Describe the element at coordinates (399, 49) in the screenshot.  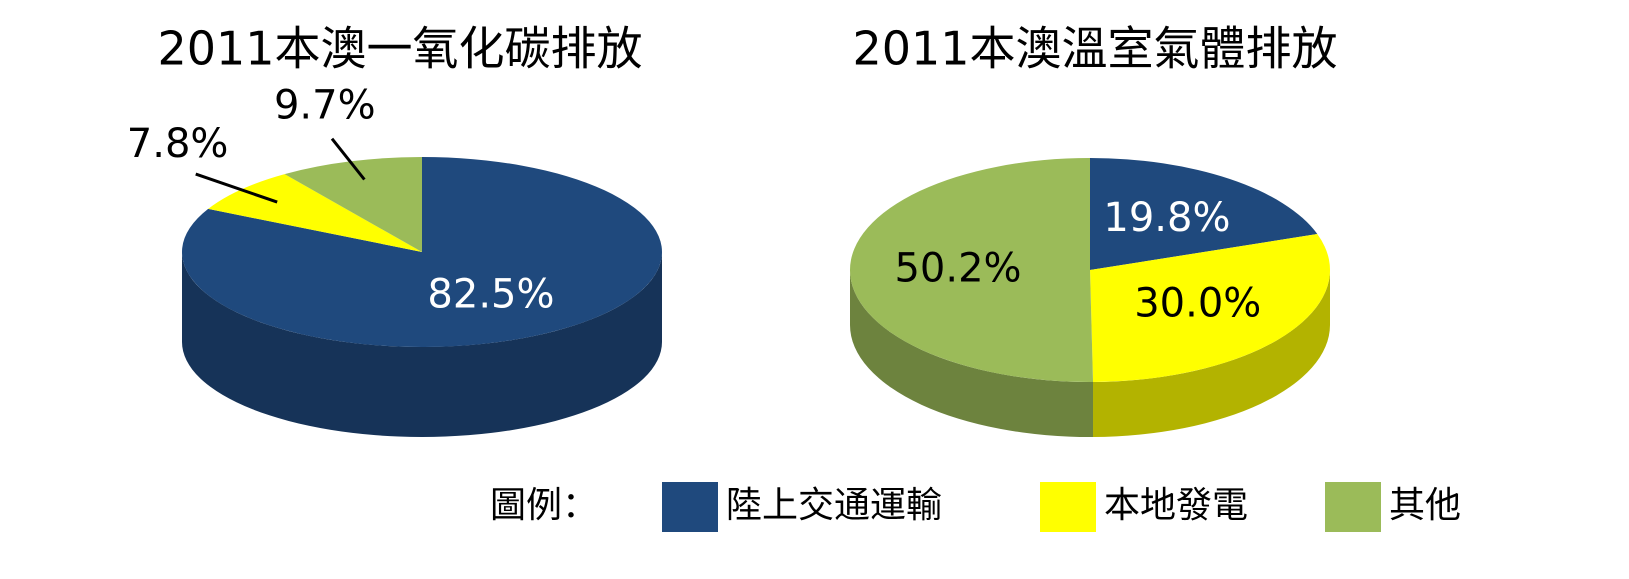
I see `chart-title: 2011本澳一氧化碳排放` at that location.